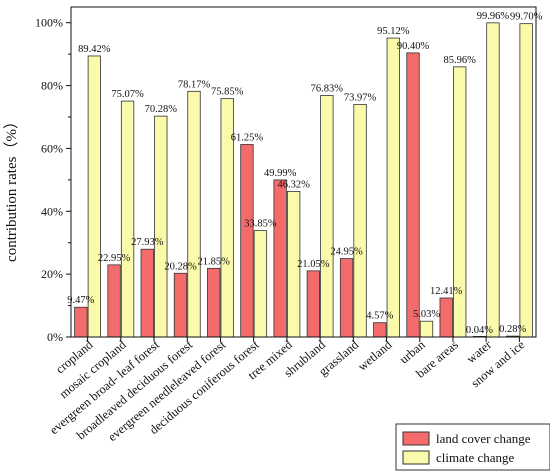 The width and height of the screenshot is (550, 476). What do you see at coordinates (127, 94) in the screenshot?
I see `data-label-climate-change-mosaic-cropland: 75.07%` at bounding box center [127, 94].